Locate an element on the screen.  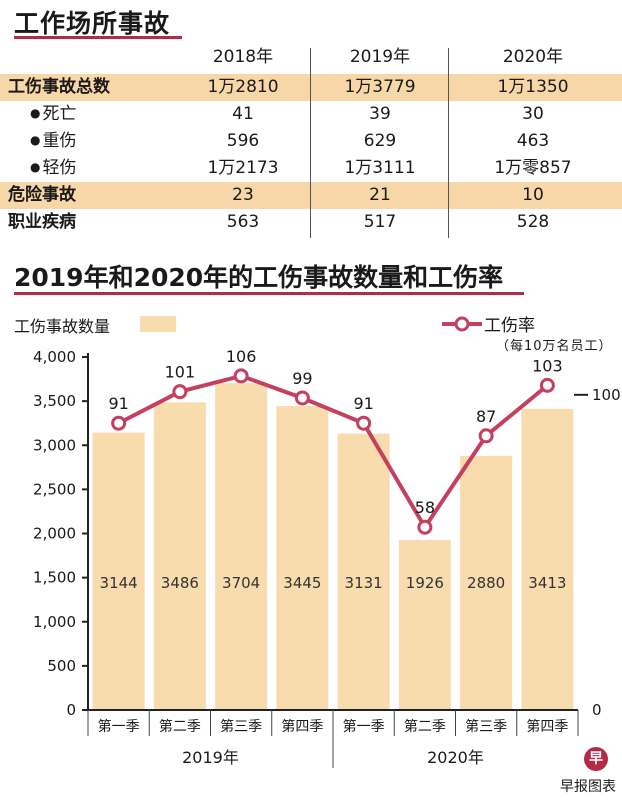
table-row: 危险事故 23 21 10 is located at coordinates (311, 195).